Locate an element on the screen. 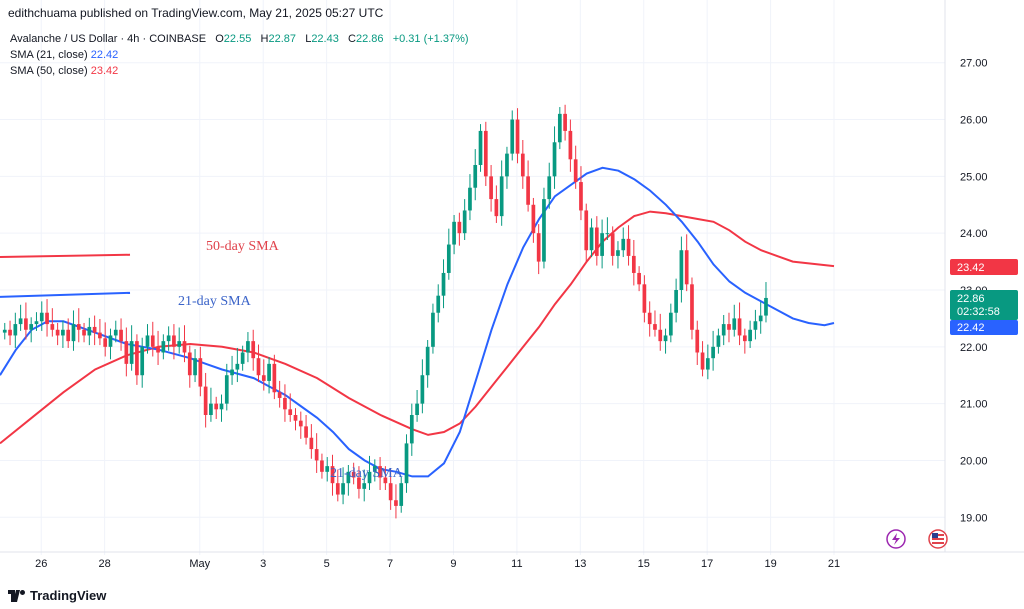 The image size is (1024, 609). us-flag-event-icon is located at coordinates (938, 539).